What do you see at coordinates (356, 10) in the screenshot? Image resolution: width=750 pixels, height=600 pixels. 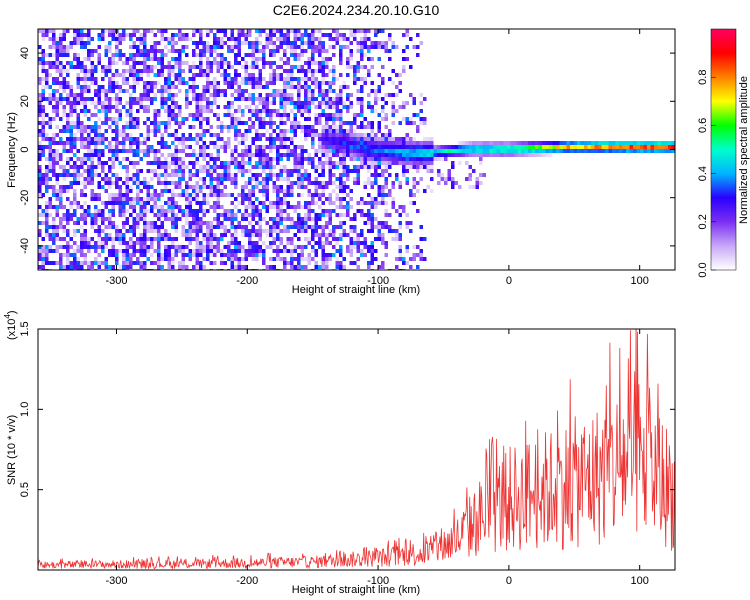 I see `chart-title: C2E6.2024.234.20.10.G10` at bounding box center [356, 10].